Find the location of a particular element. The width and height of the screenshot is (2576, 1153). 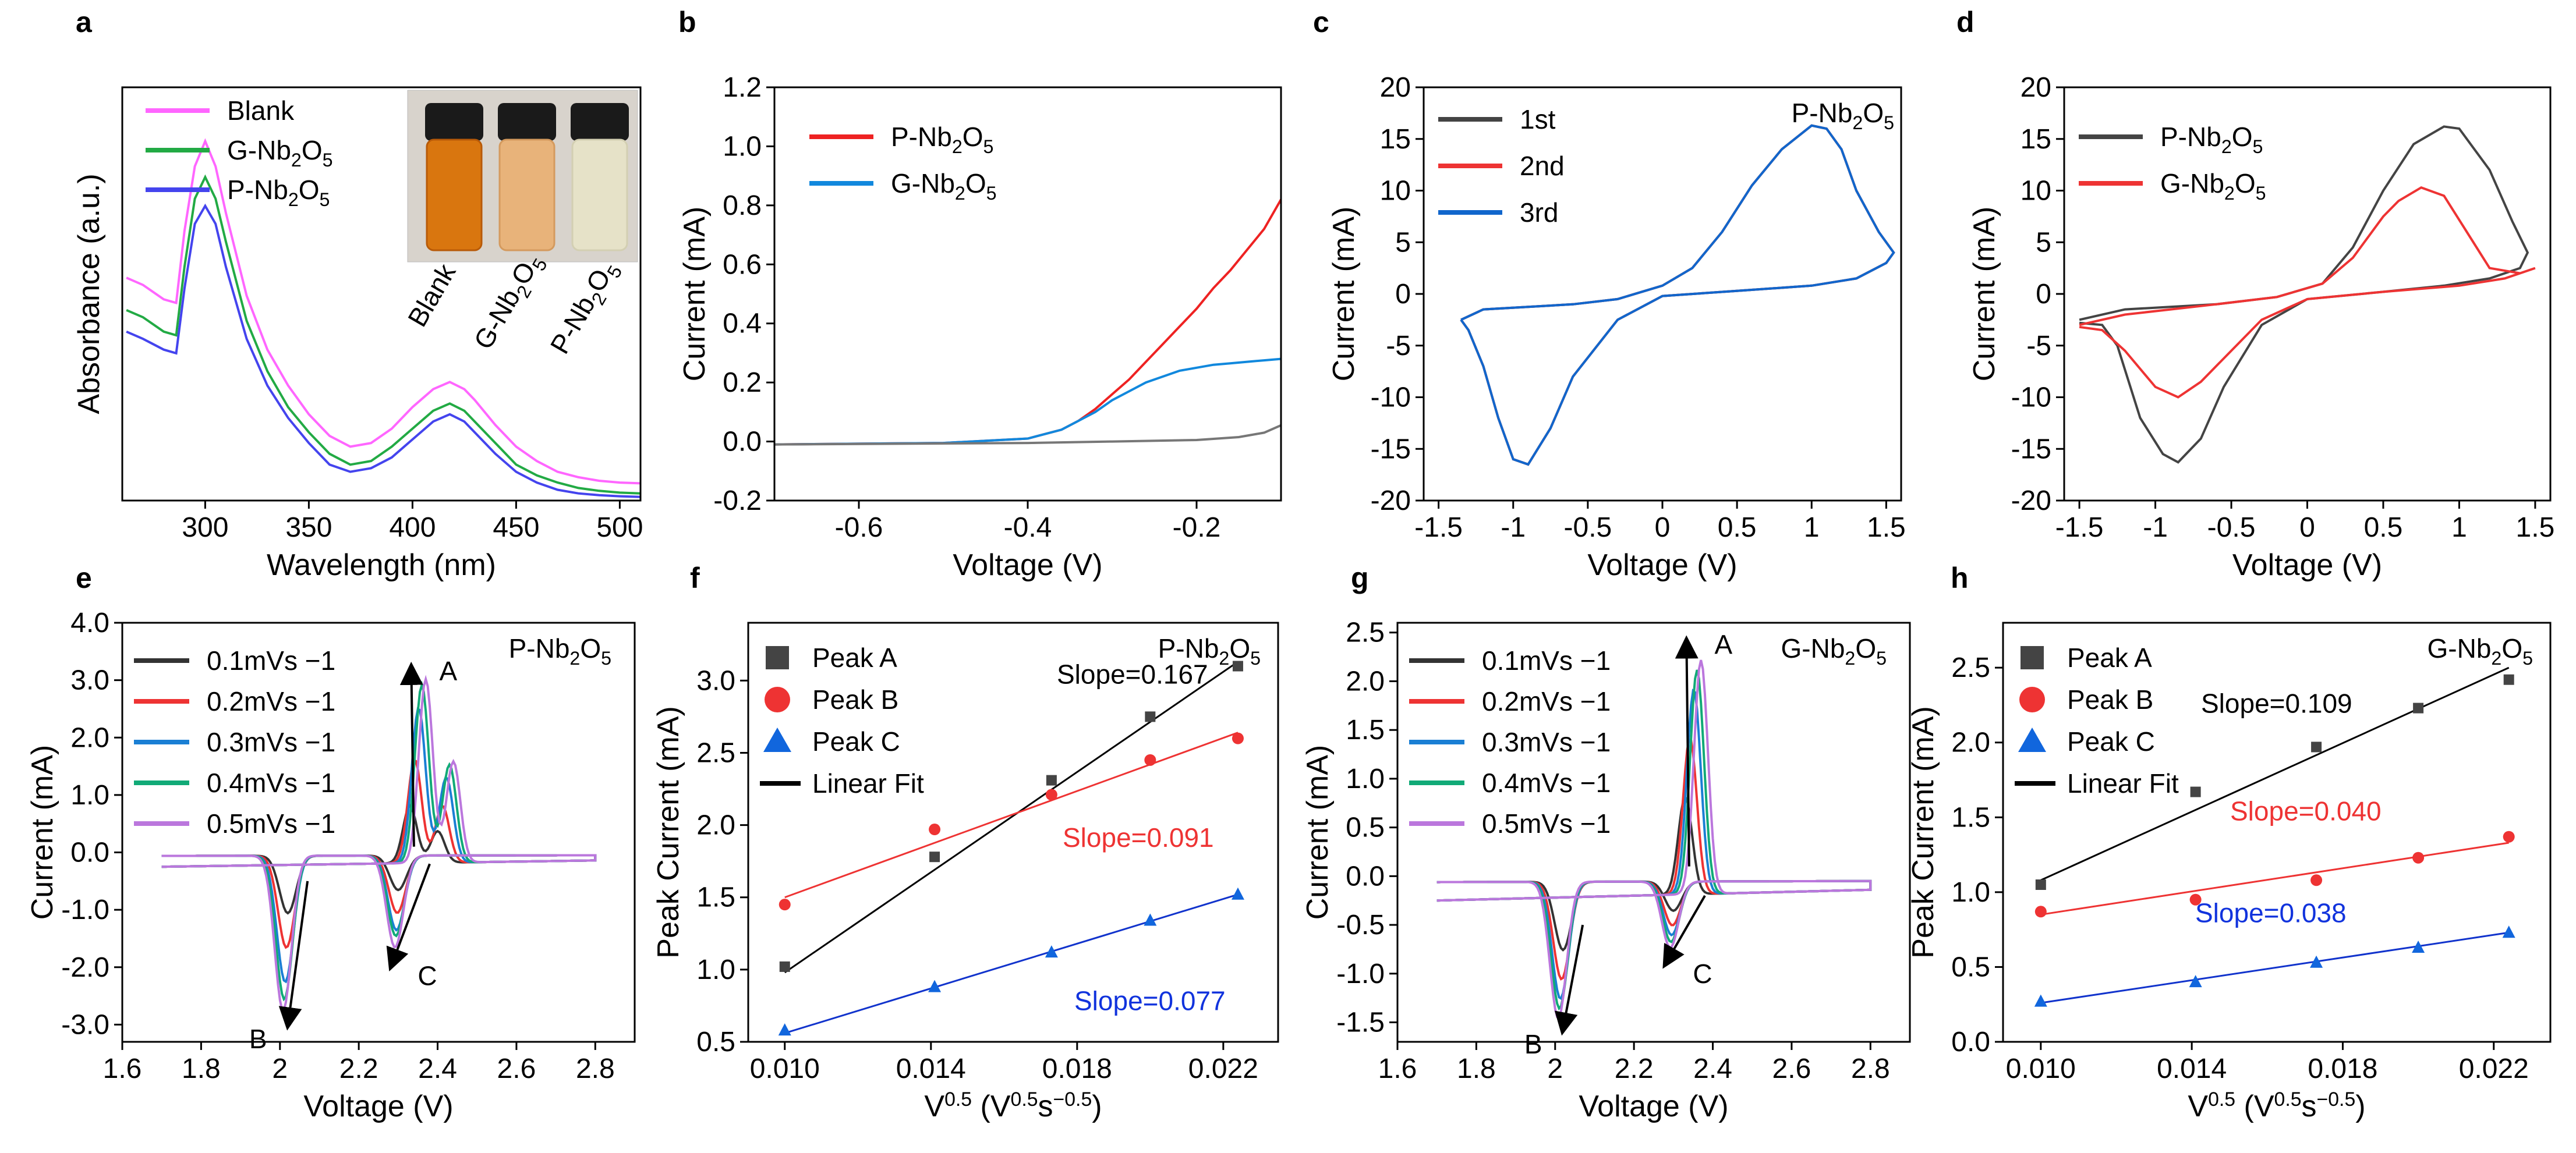

y-tick-label: -10 is located at coordinates (2031, 398).